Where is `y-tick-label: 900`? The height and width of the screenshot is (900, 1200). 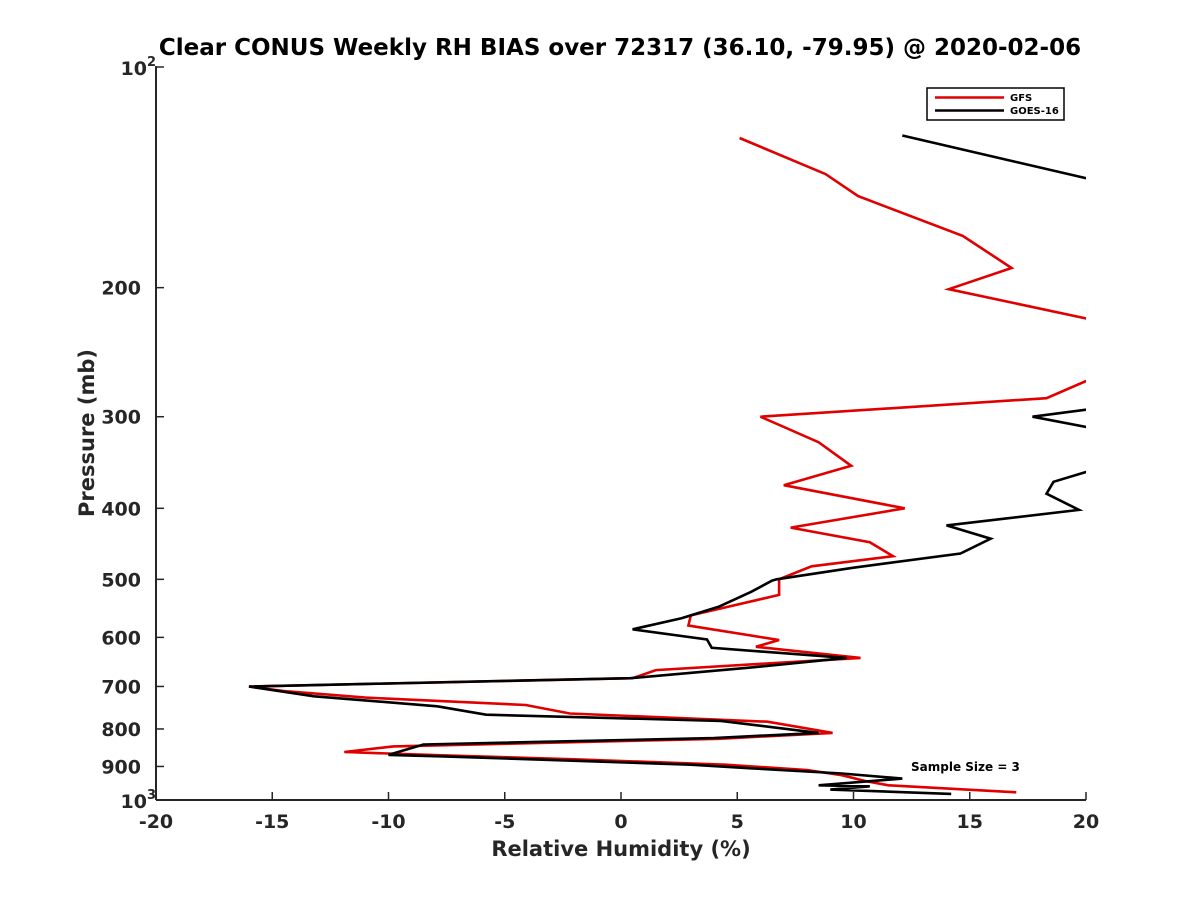 y-tick-label: 900 is located at coordinates (121, 767).